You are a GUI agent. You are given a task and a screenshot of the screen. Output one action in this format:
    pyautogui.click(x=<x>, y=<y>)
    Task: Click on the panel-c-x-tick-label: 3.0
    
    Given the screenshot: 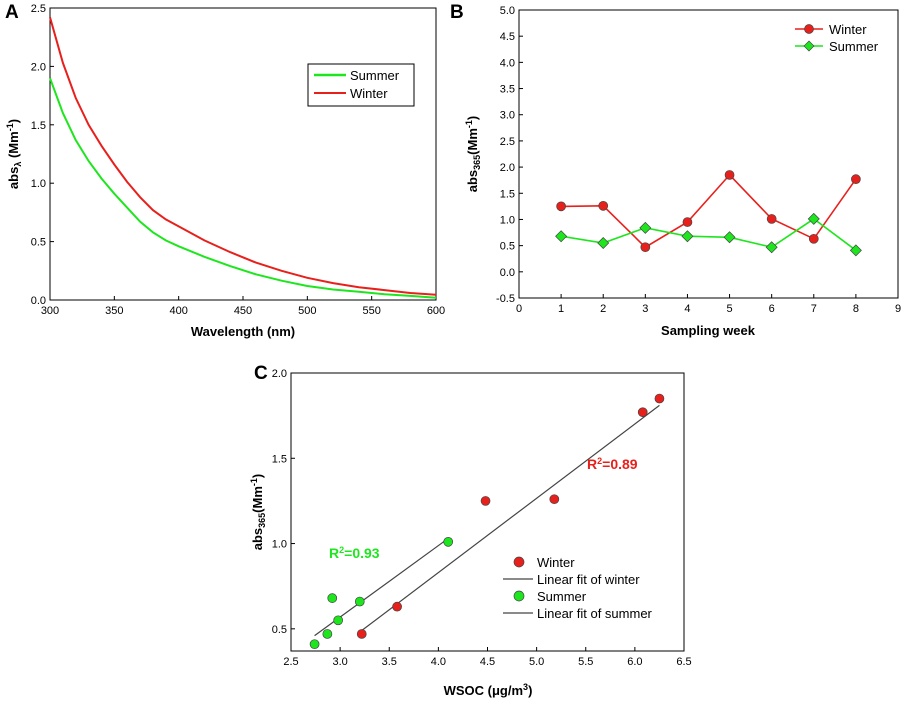 What is the action you would take?
    pyautogui.click(x=339, y=662)
    